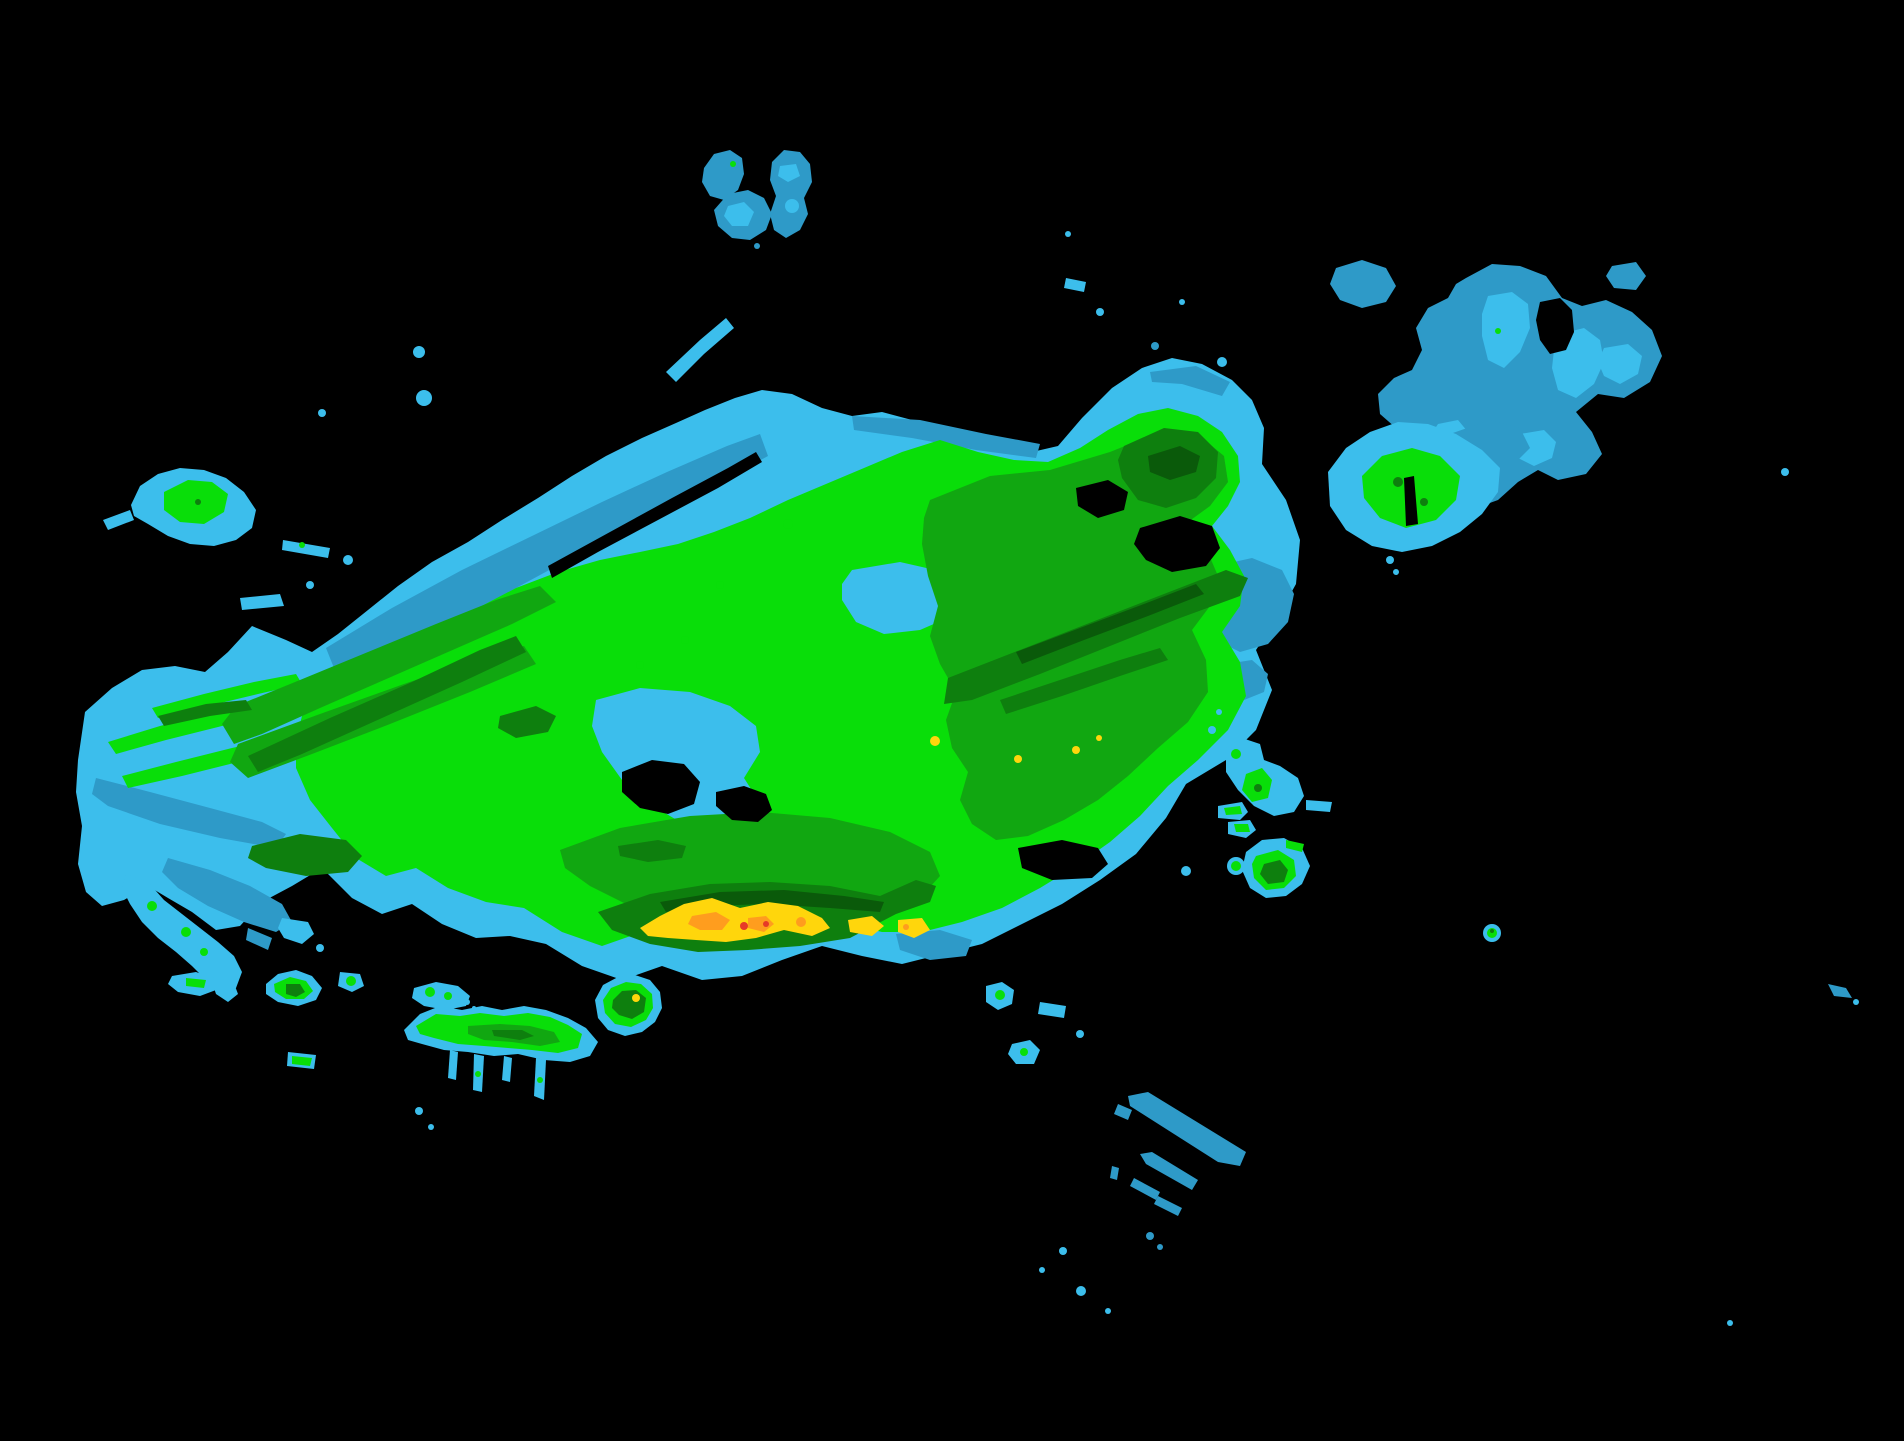 The image size is (1904, 1441). I want to click on radar-shape-cluster-e-dash-1-green, so click(1233, 810).